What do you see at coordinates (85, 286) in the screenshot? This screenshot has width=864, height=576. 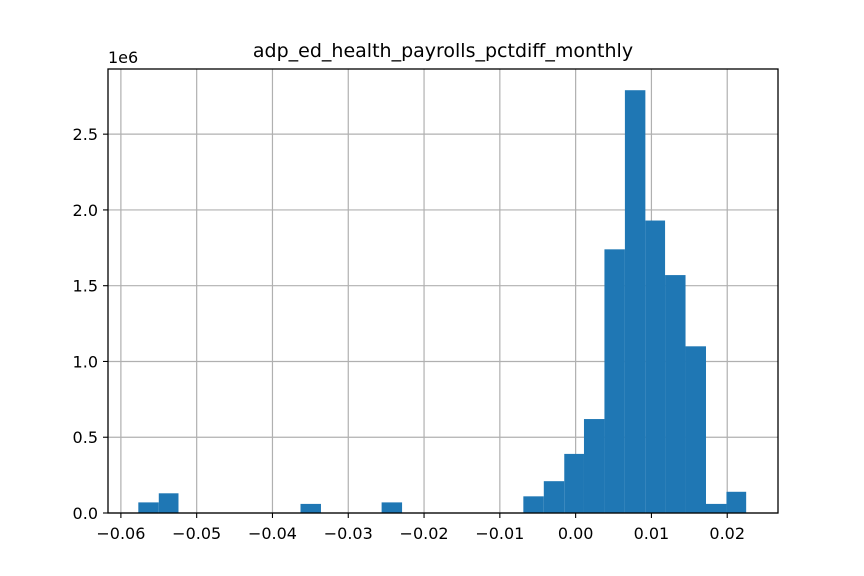 I see `y-tick-label: 1.5` at bounding box center [85, 286].